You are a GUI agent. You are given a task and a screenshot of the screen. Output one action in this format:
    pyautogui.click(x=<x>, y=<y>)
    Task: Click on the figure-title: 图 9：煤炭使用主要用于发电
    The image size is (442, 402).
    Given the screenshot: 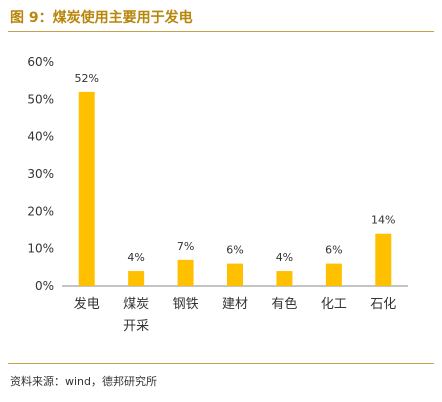 What is the action you would take?
    pyautogui.click(x=101, y=18)
    